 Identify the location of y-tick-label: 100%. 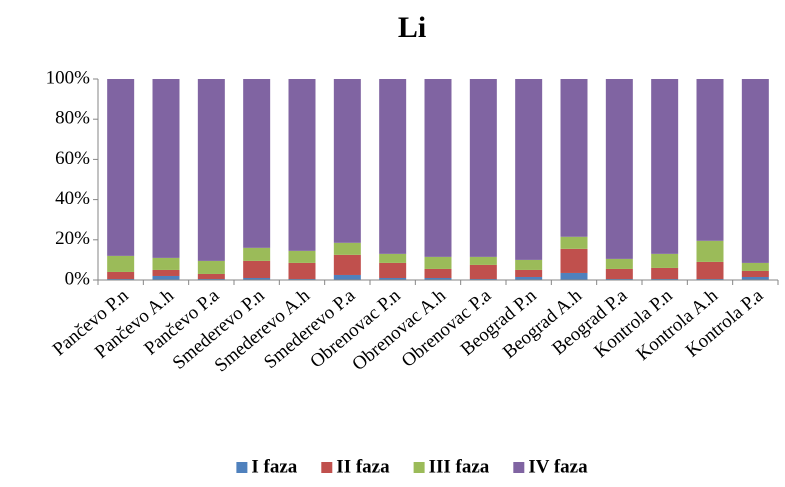
(68, 77).